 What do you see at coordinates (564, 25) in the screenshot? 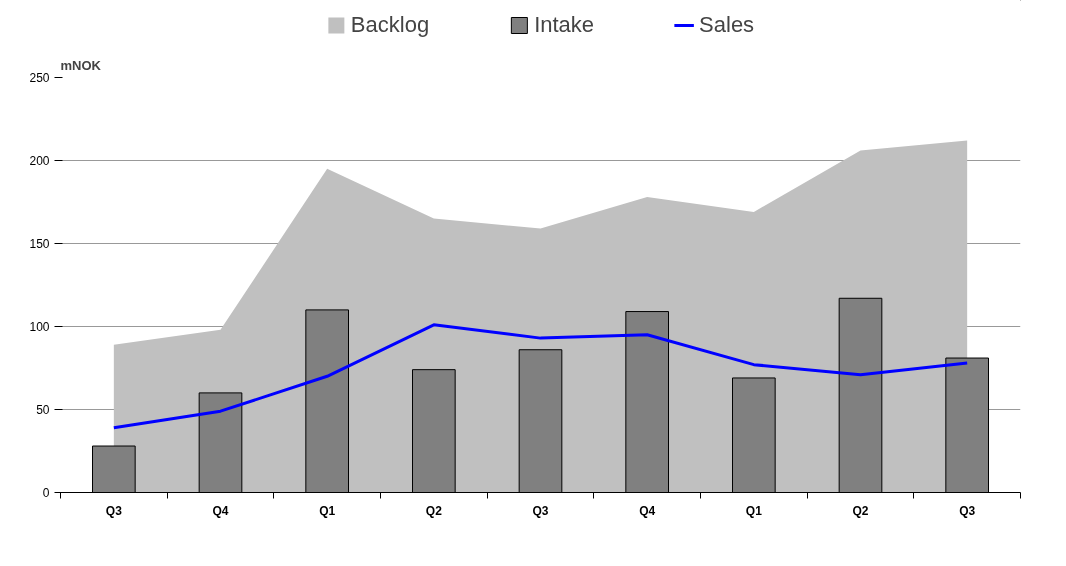
I see `legend-label: Intake` at bounding box center [564, 25].